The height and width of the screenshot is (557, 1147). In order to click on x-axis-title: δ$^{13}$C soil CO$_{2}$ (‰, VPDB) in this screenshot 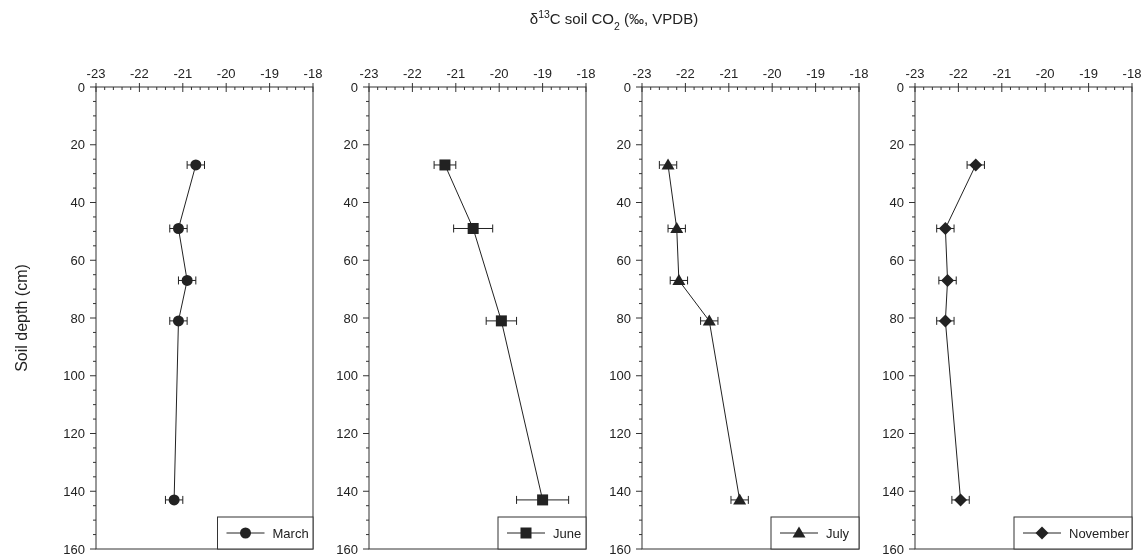, I will do `click(614, 20)`.